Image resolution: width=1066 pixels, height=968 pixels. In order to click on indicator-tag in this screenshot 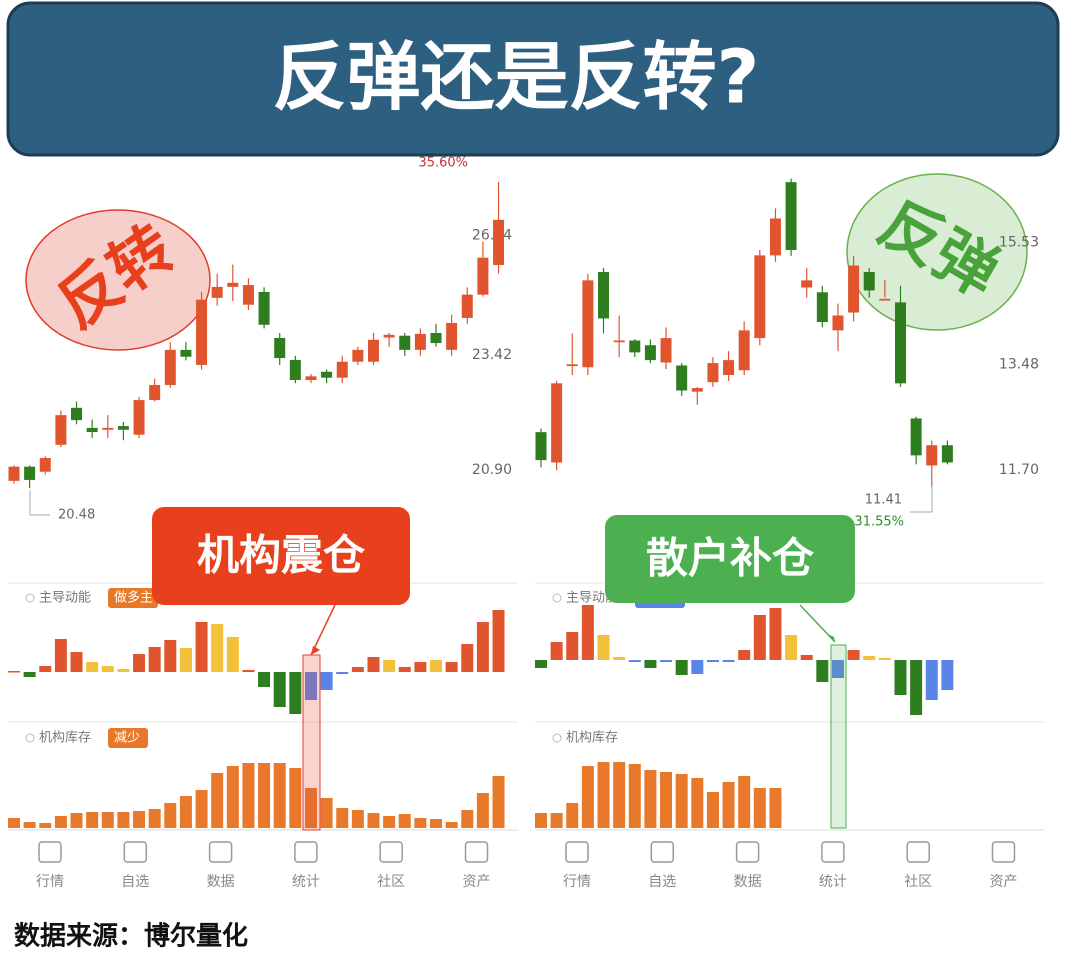, I will do `click(133, 598)`.